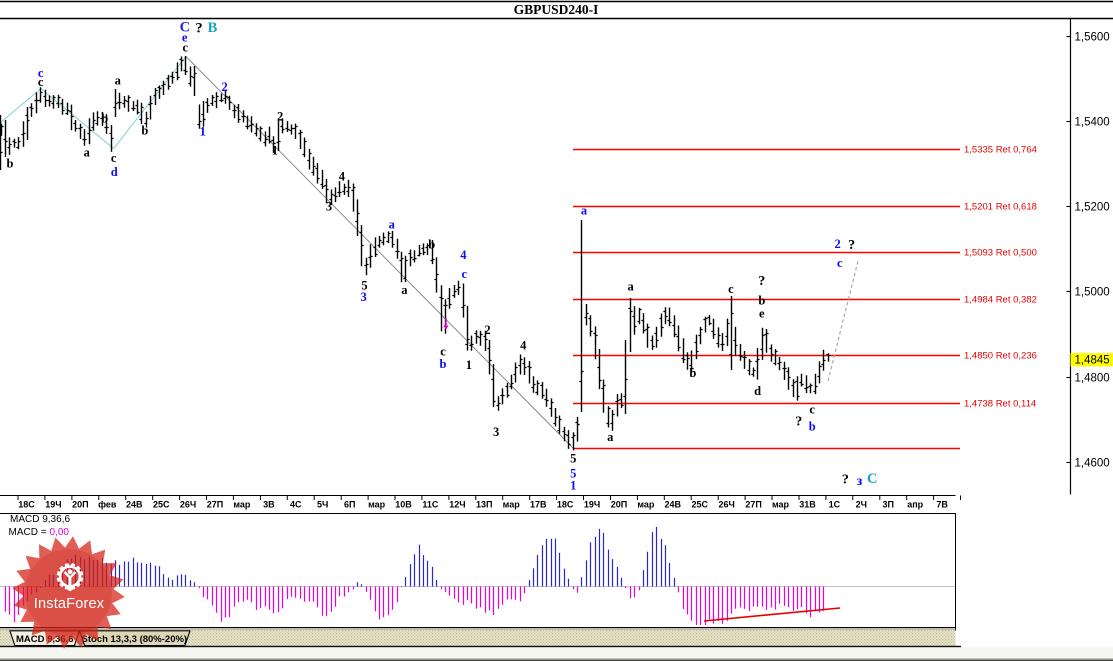  I want to click on svg-text: Stoch 13,3,3 (80%-20%), so click(135, 639).